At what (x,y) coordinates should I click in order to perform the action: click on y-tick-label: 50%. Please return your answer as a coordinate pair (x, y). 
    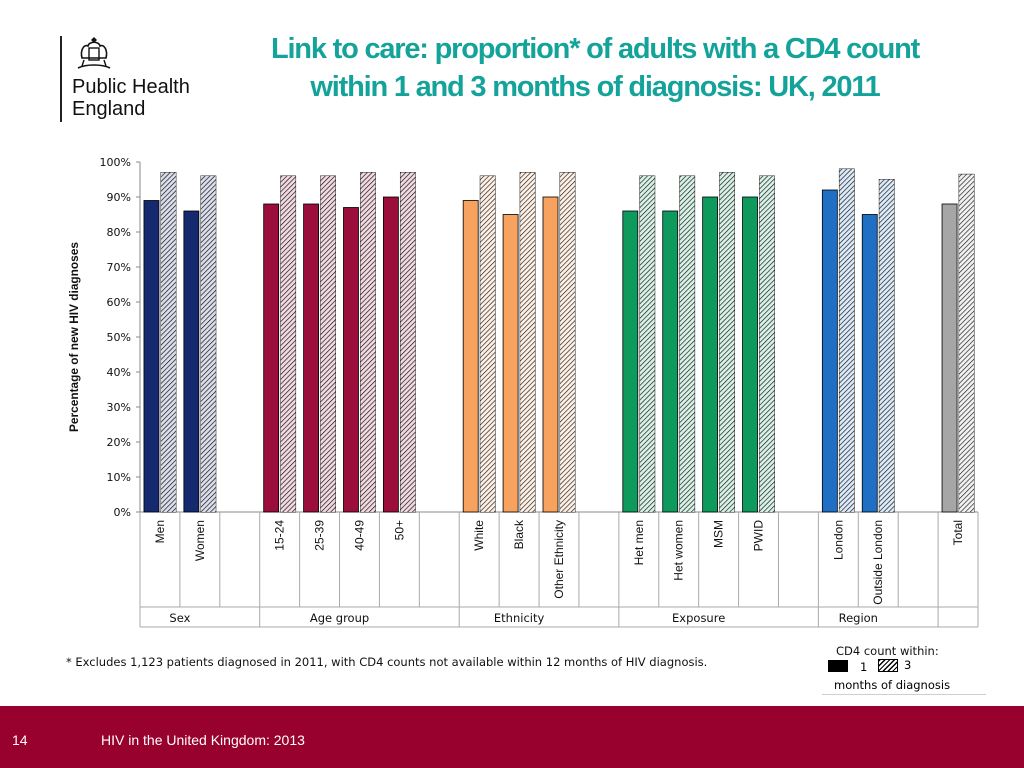
    Looking at the image, I should click on (119, 337).